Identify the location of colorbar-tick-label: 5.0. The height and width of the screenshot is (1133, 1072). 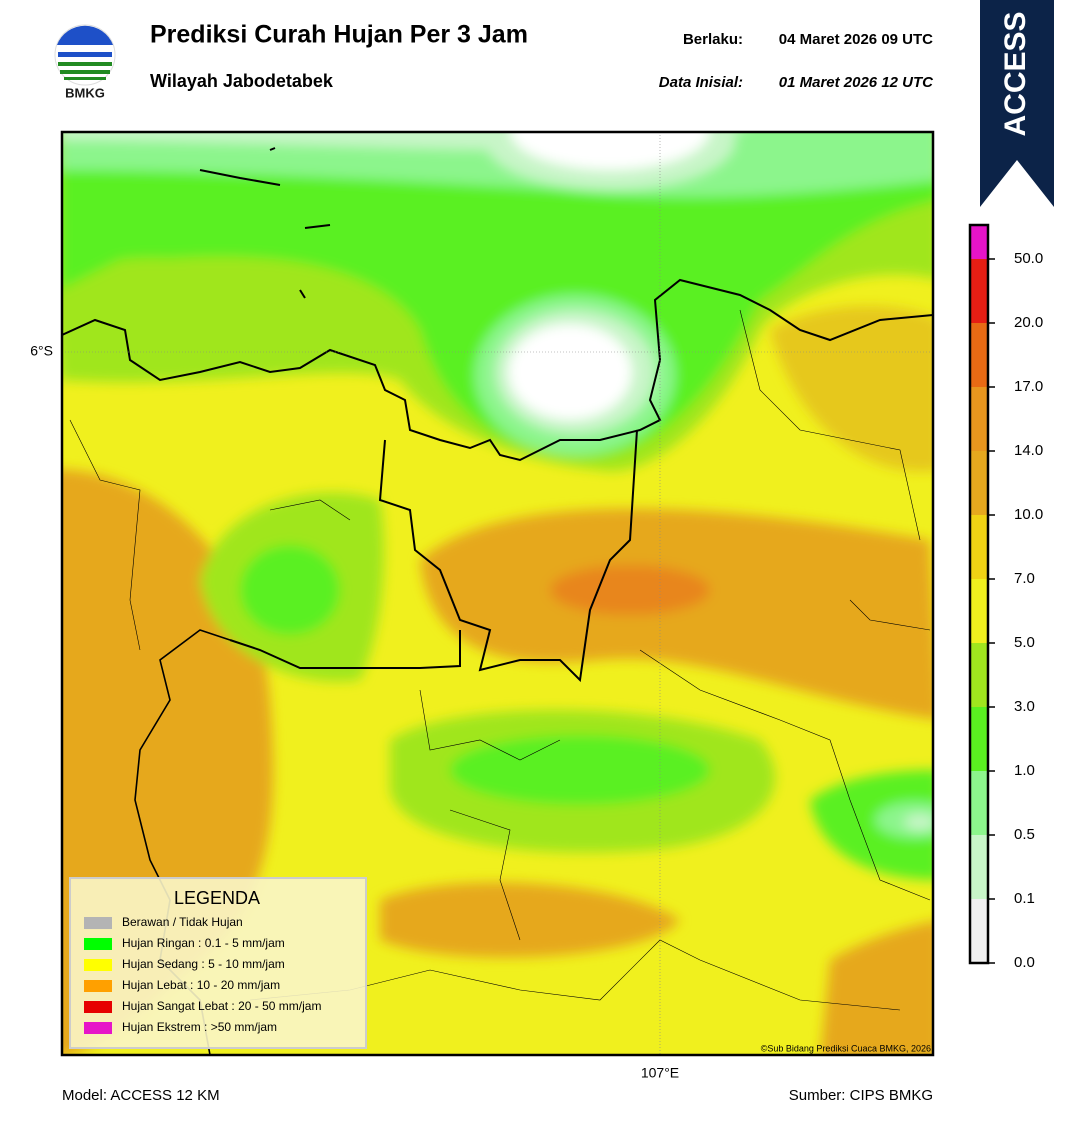
(1024, 642).